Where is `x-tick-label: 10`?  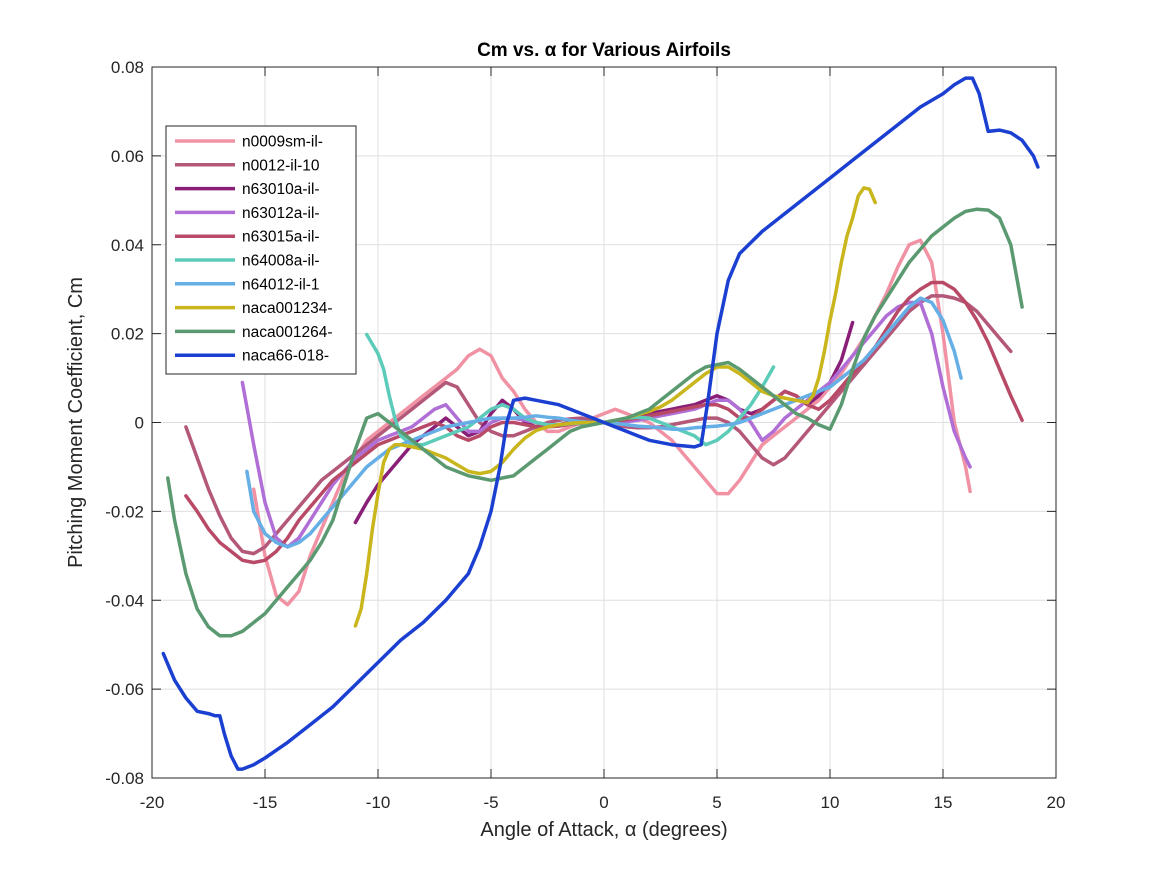 x-tick-label: 10 is located at coordinates (830, 802).